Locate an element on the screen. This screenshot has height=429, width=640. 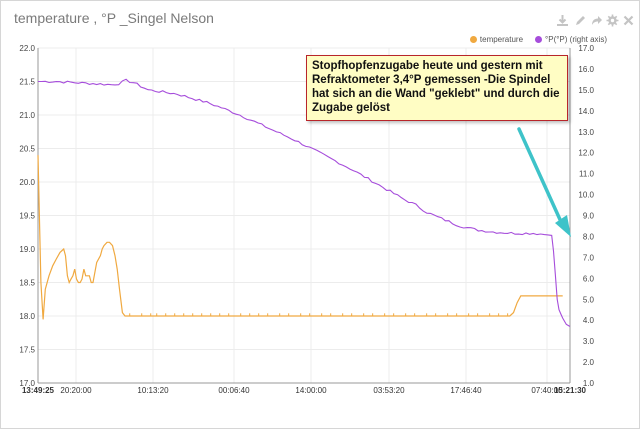
legend-marker-temperature is located at coordinates (473, 39).